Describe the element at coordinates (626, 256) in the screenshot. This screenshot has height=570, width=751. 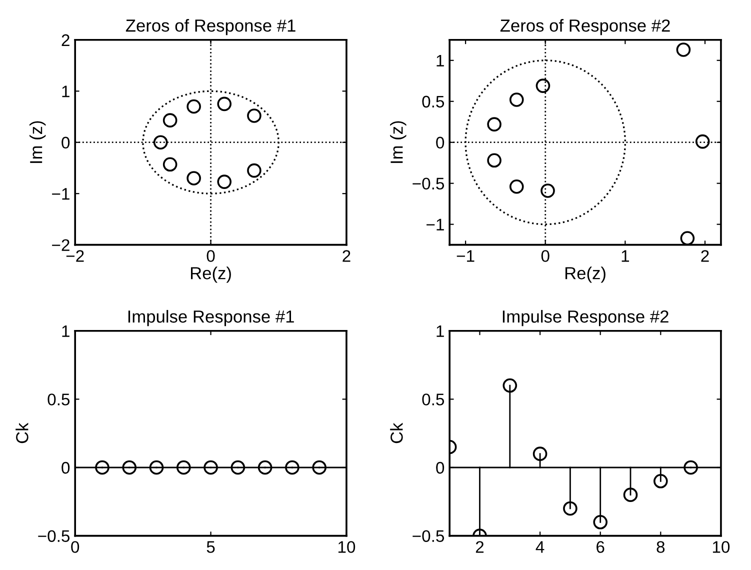
I see `x-tick-label: 1` at that location.